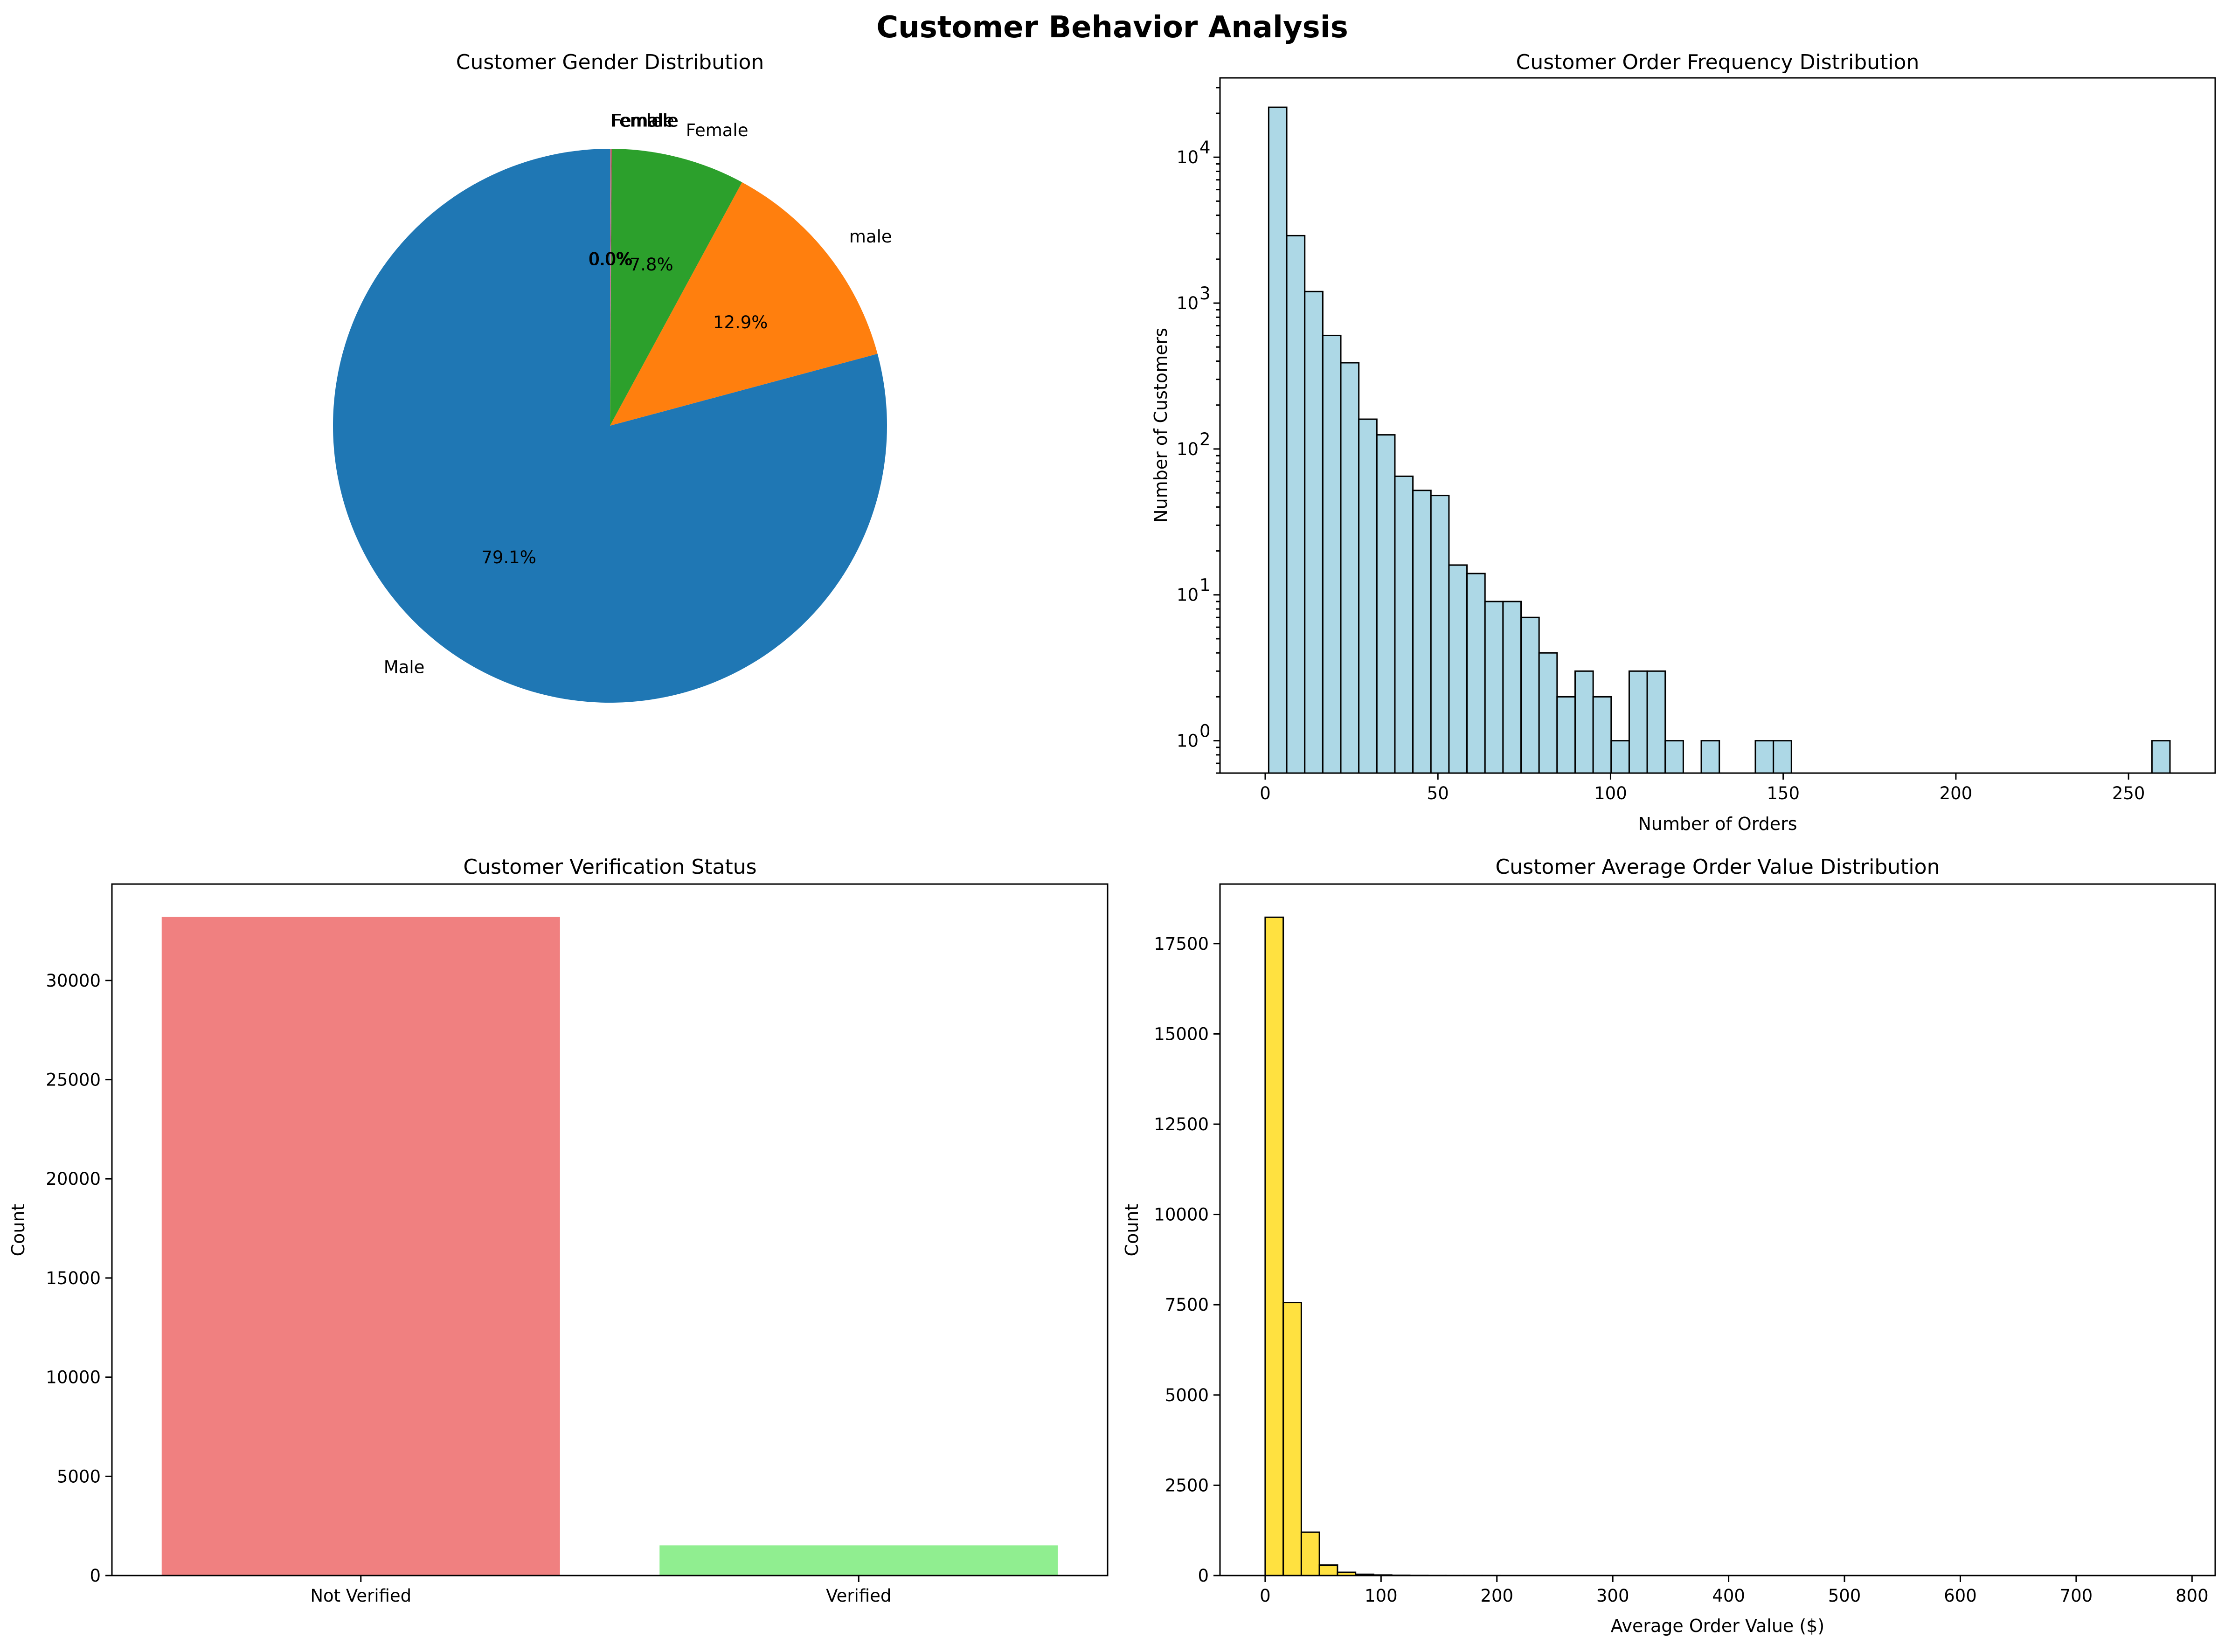  I want to click on y-tick-exponent: 0, so click(1205, 731).